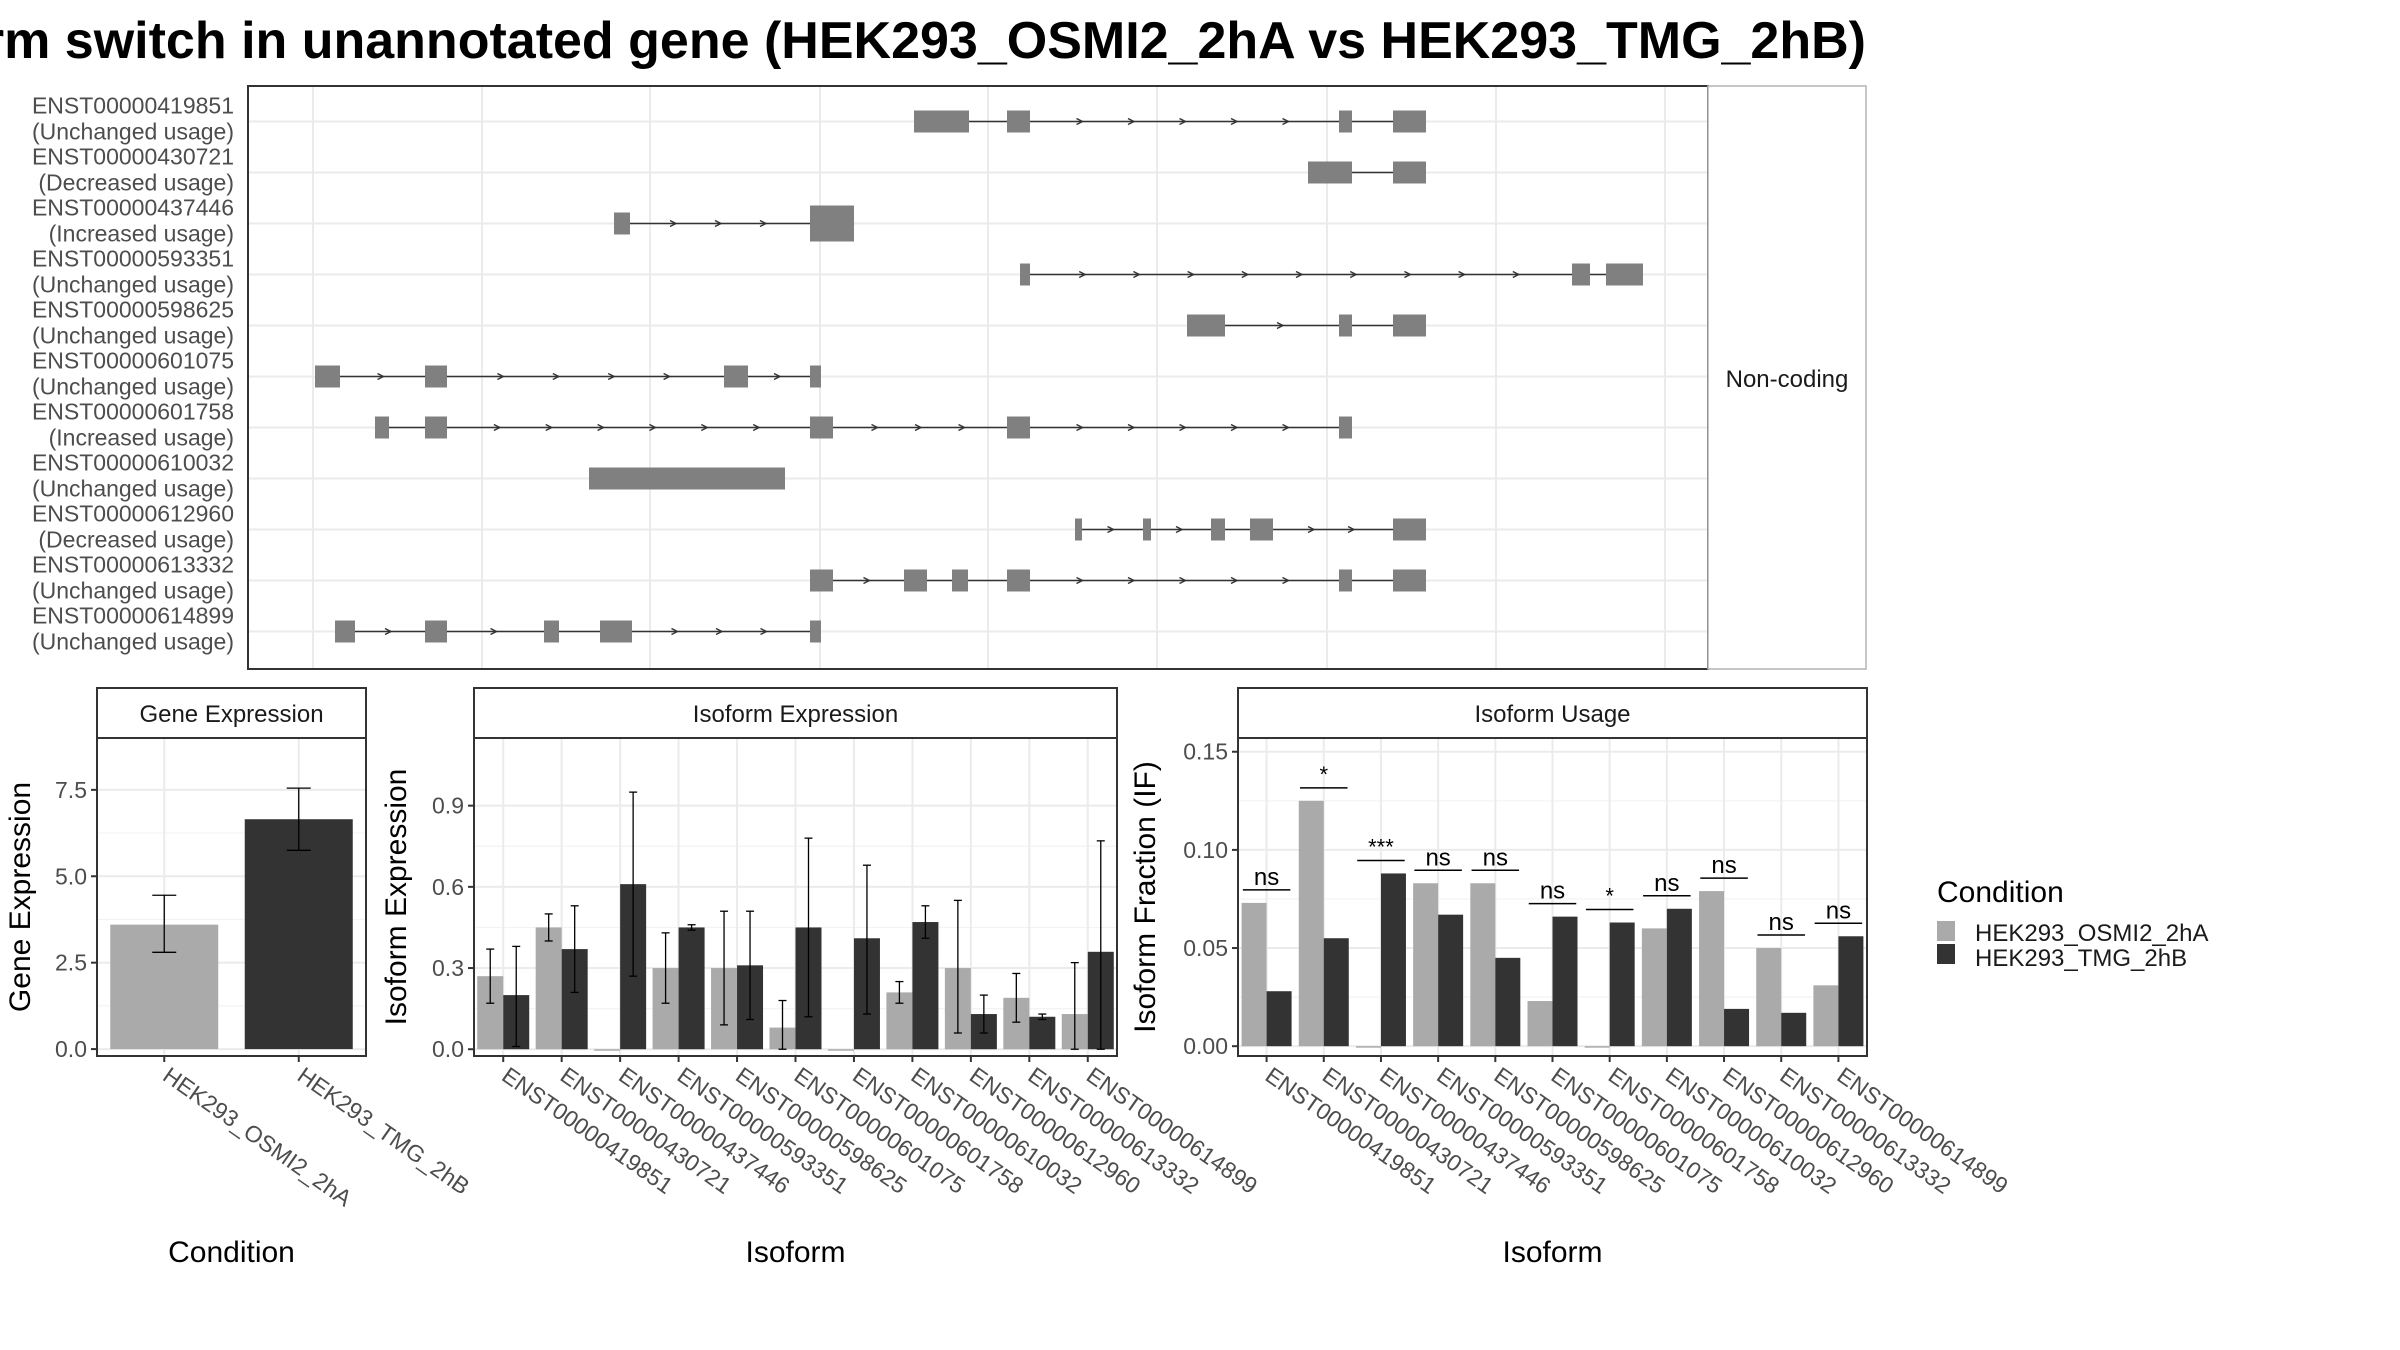 The height and width of the screenshot is (1350, 2400). Describe the element at coordinates (795, 714) in the screenshot. I see `panel-strip-label: Isoform Expression` at that location.